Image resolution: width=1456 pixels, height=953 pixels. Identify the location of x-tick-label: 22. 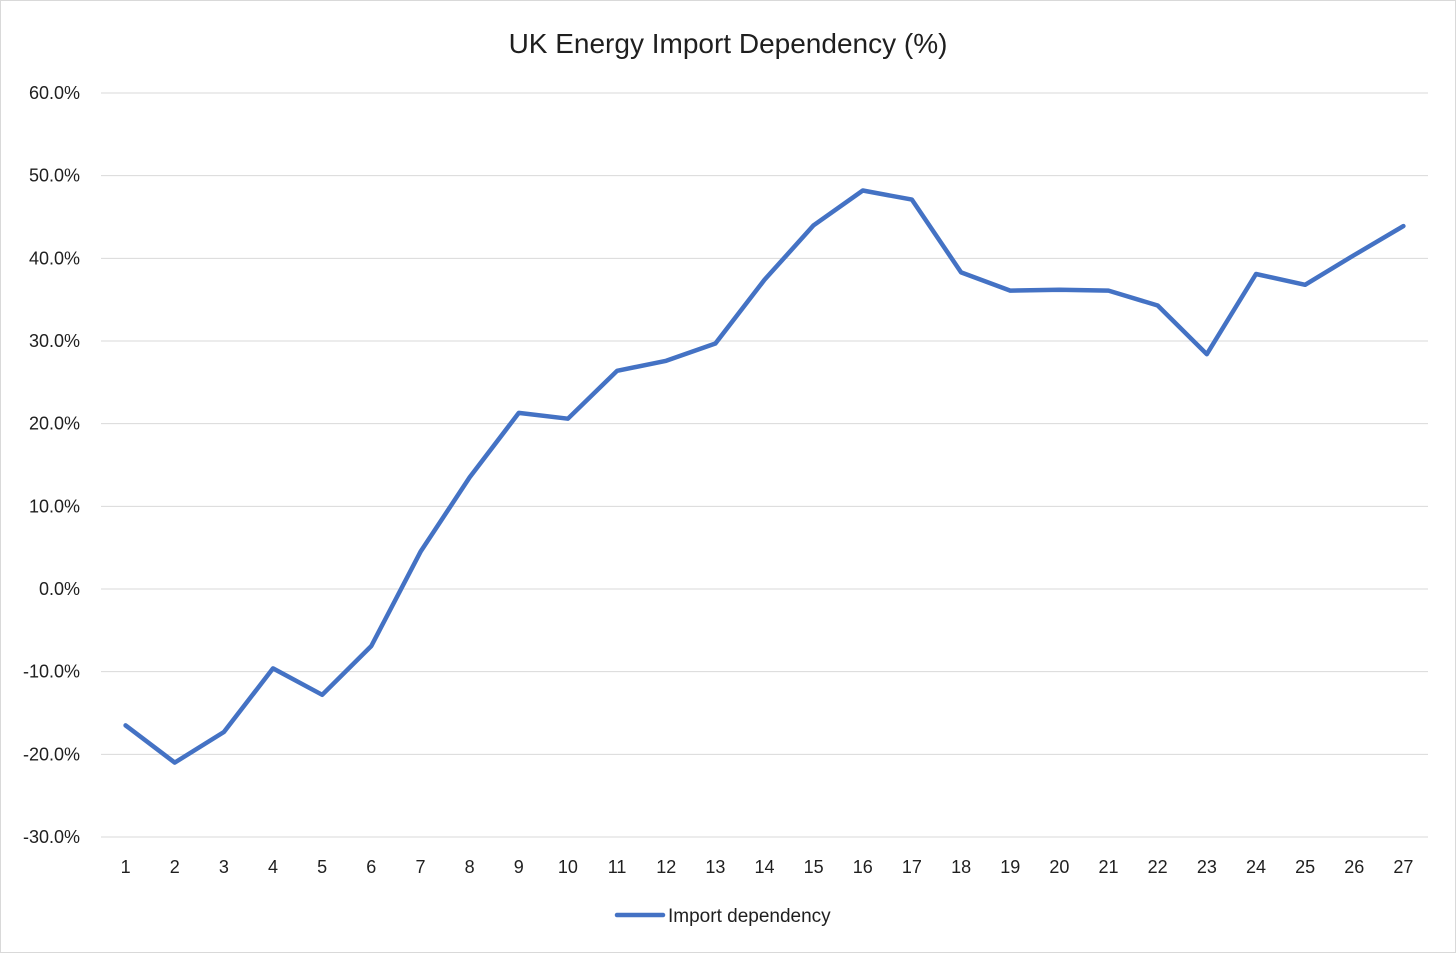
(1158, 867).